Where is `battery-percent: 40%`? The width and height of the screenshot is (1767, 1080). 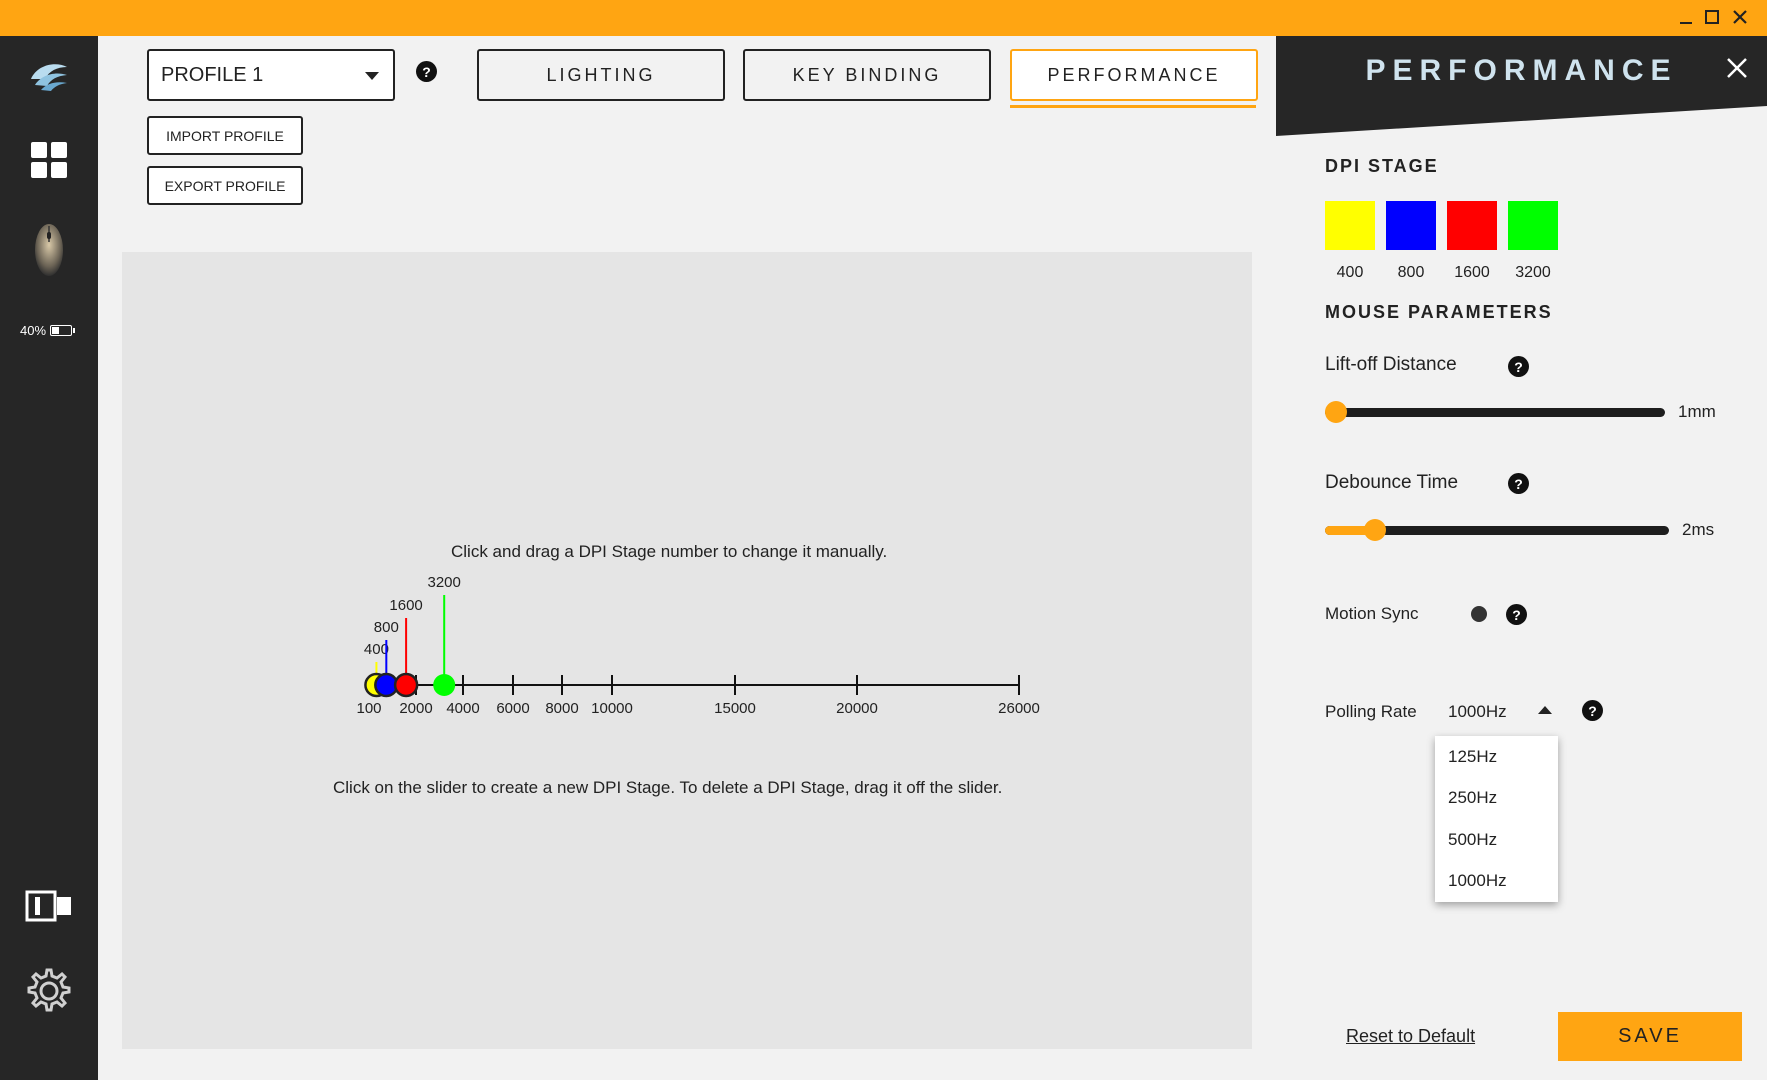
battery-percent: 40% is located at coordinates (33, 330).